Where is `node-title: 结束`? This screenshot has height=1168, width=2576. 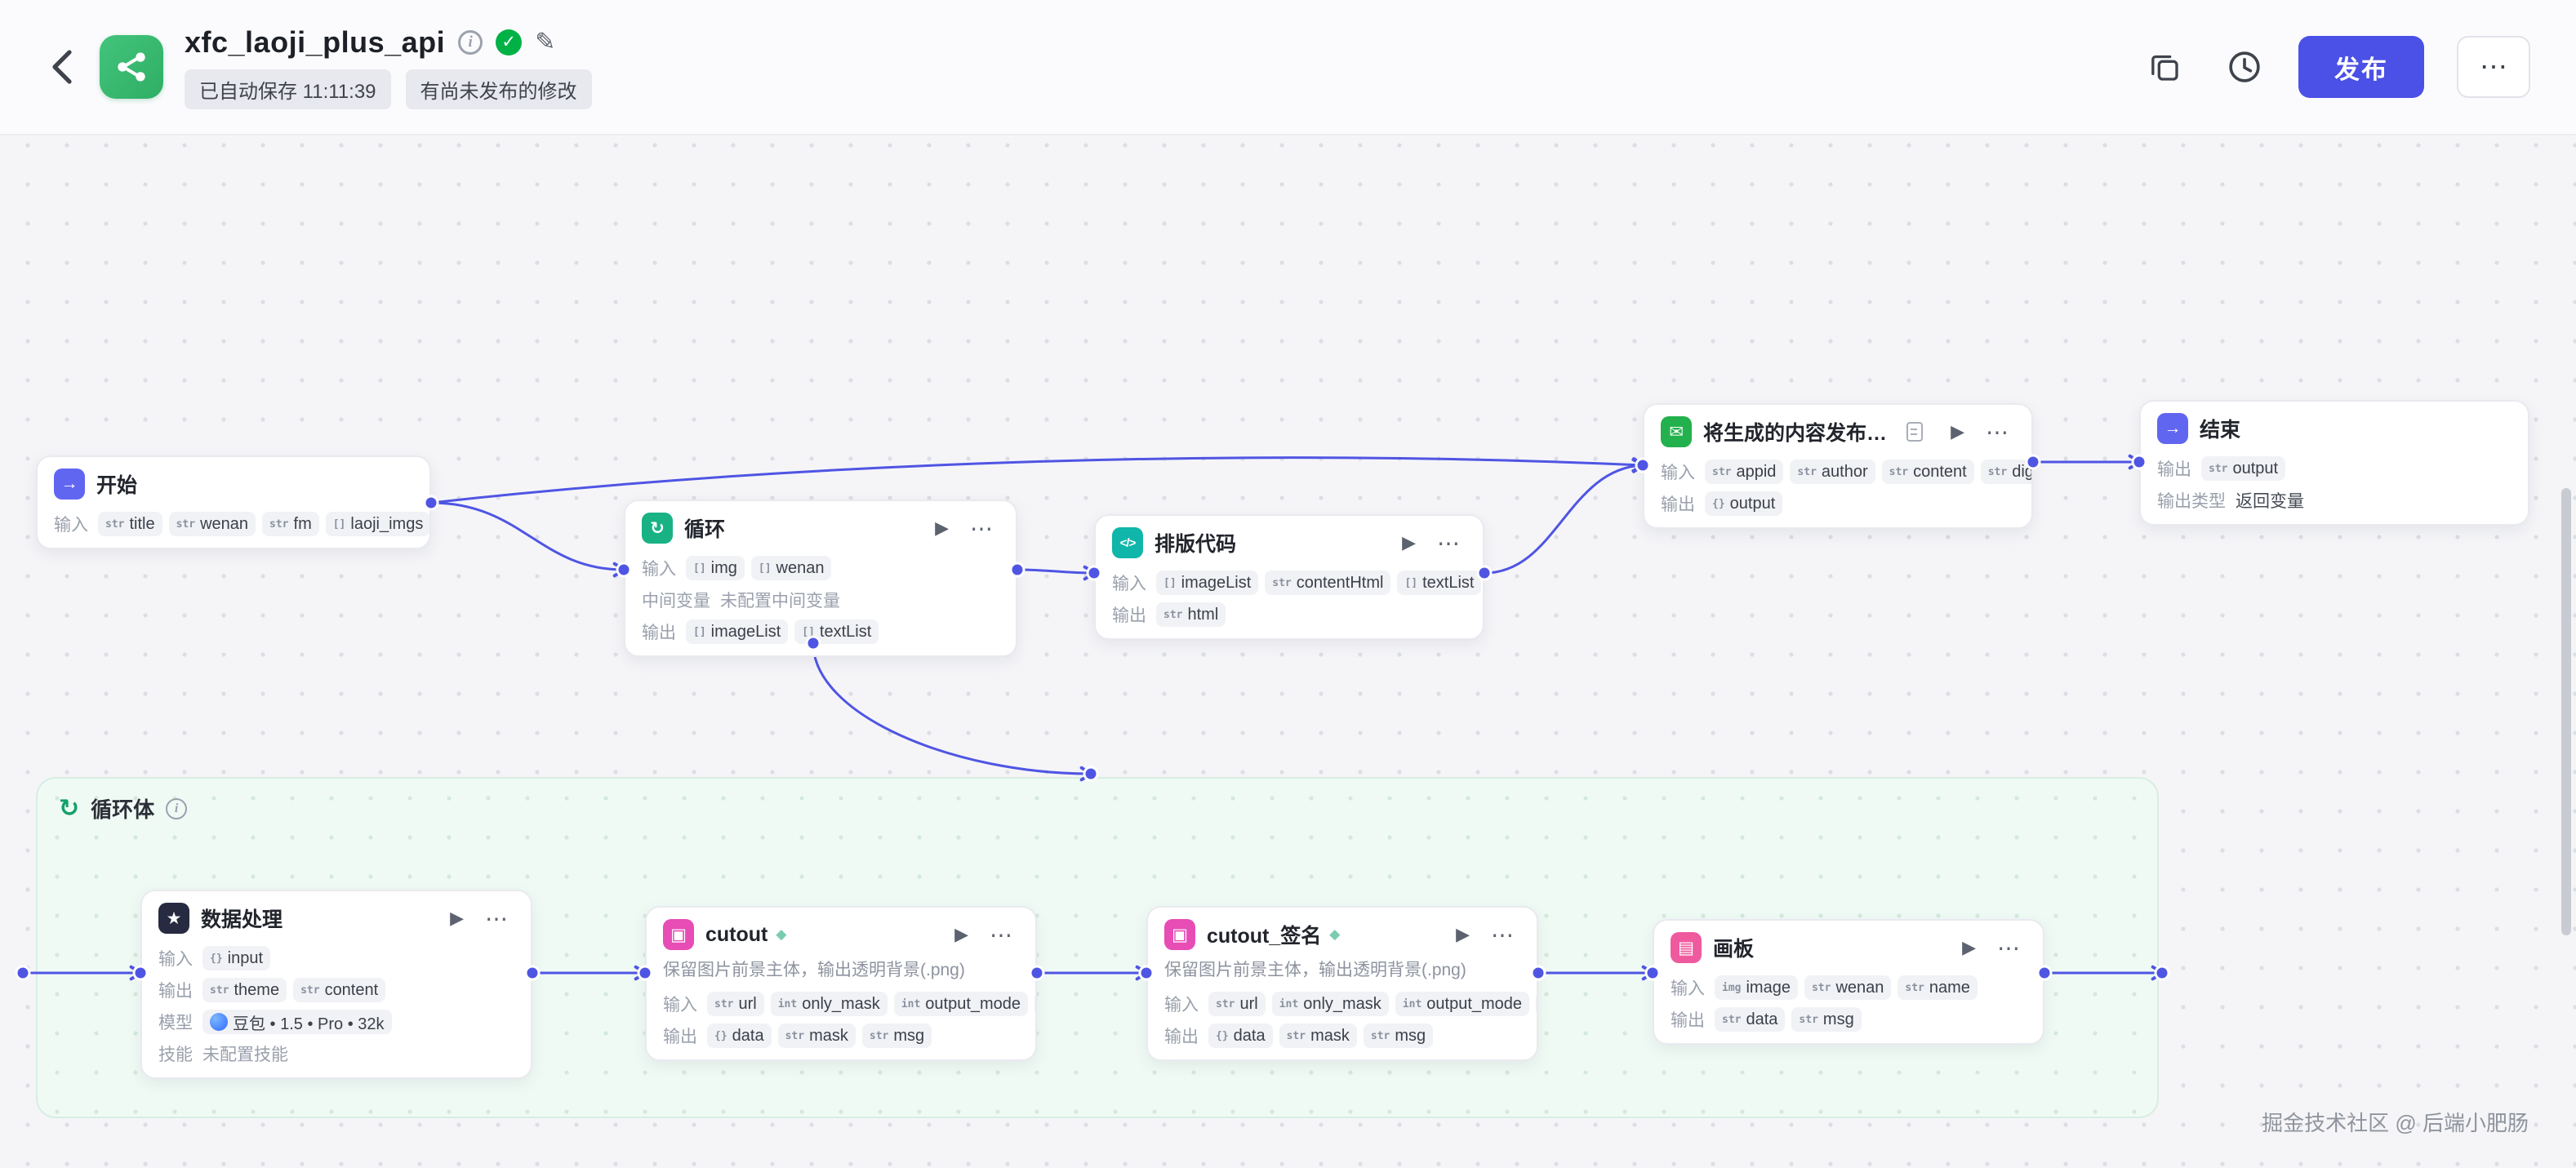 node-title: 结束 is located at coordinates (2220, 431).